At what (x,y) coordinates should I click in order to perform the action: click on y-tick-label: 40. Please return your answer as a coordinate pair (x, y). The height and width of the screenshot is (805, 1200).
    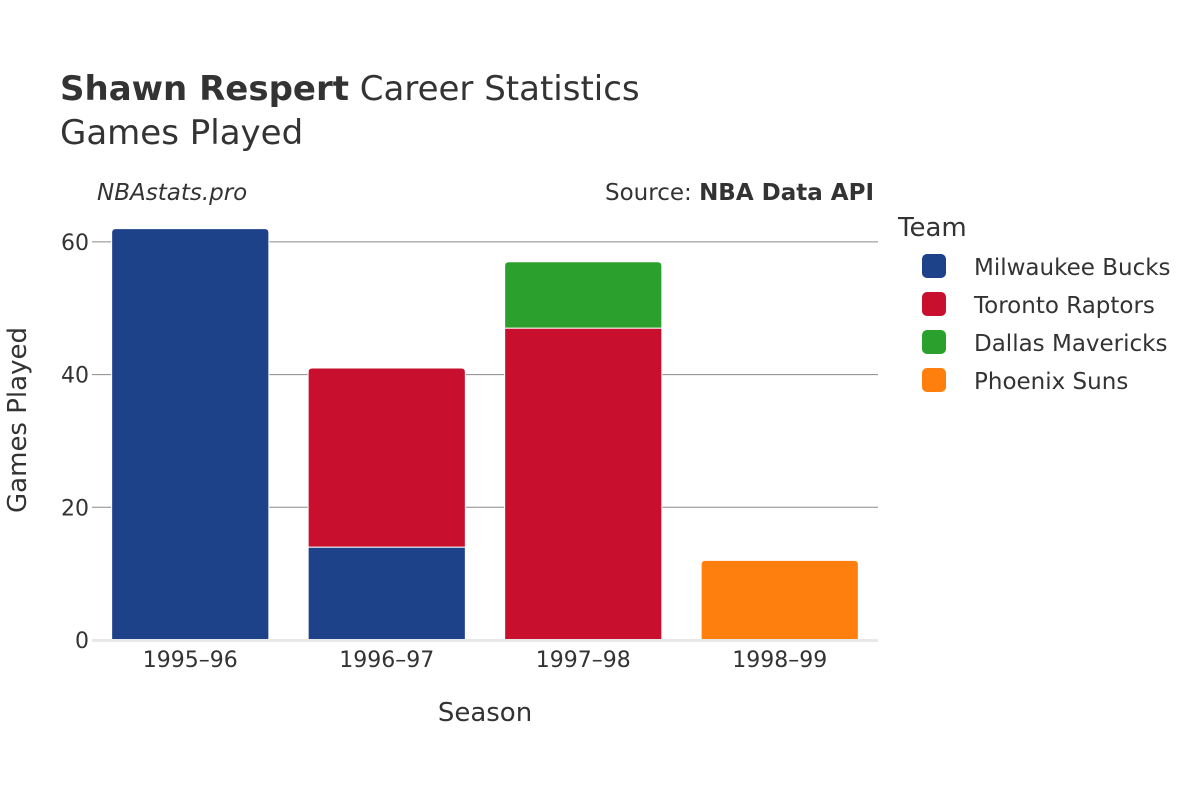
    Looking at the image, I should click on (75, 376).